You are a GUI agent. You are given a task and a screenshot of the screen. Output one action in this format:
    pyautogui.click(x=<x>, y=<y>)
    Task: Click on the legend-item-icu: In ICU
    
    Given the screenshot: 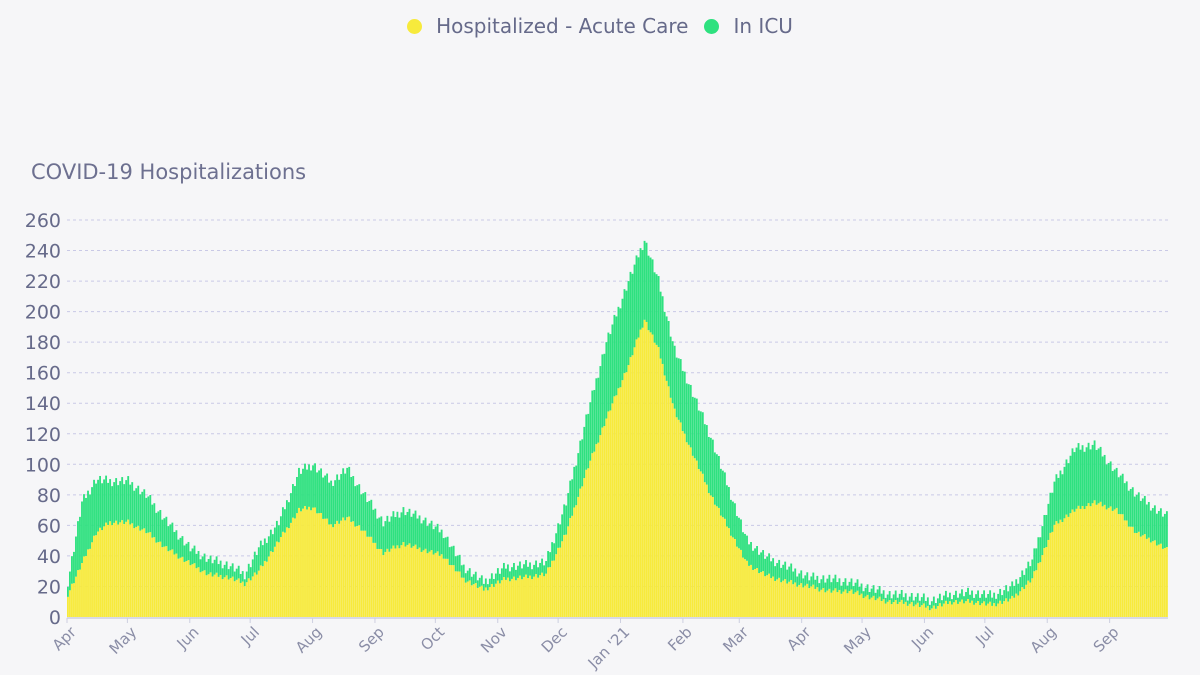 What is the action you would take?
    pyautogui.click(x=748, y=26)
    